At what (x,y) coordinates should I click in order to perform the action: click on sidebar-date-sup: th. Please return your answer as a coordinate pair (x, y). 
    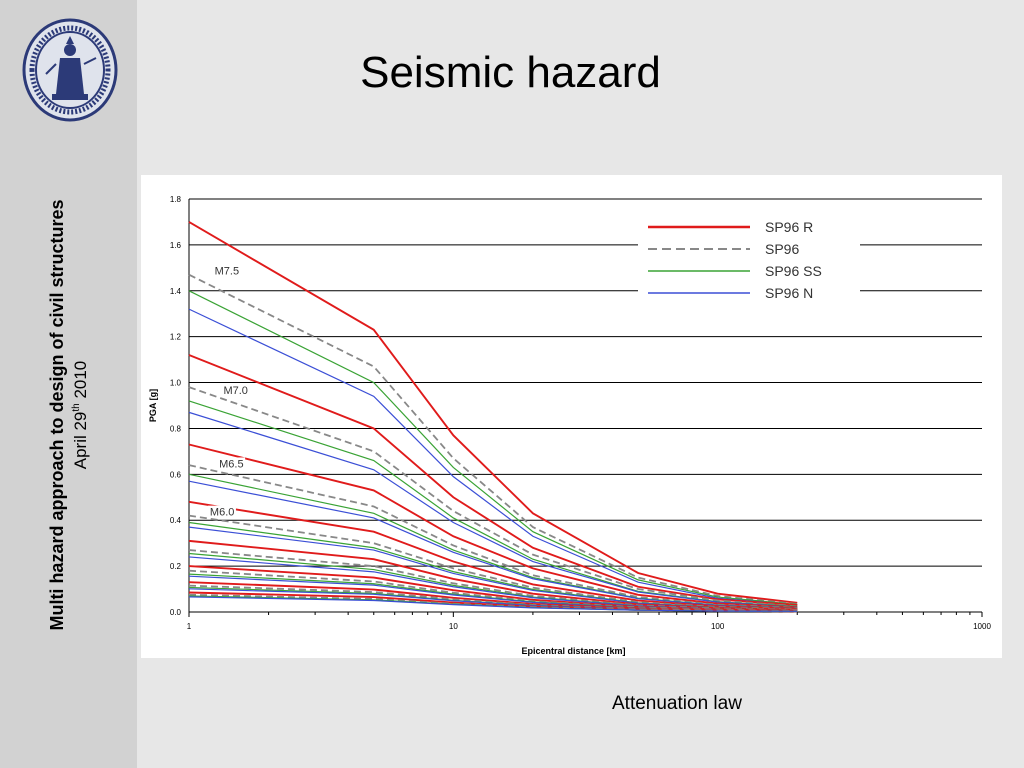
    Looking at the image, I should click on (77, 407).